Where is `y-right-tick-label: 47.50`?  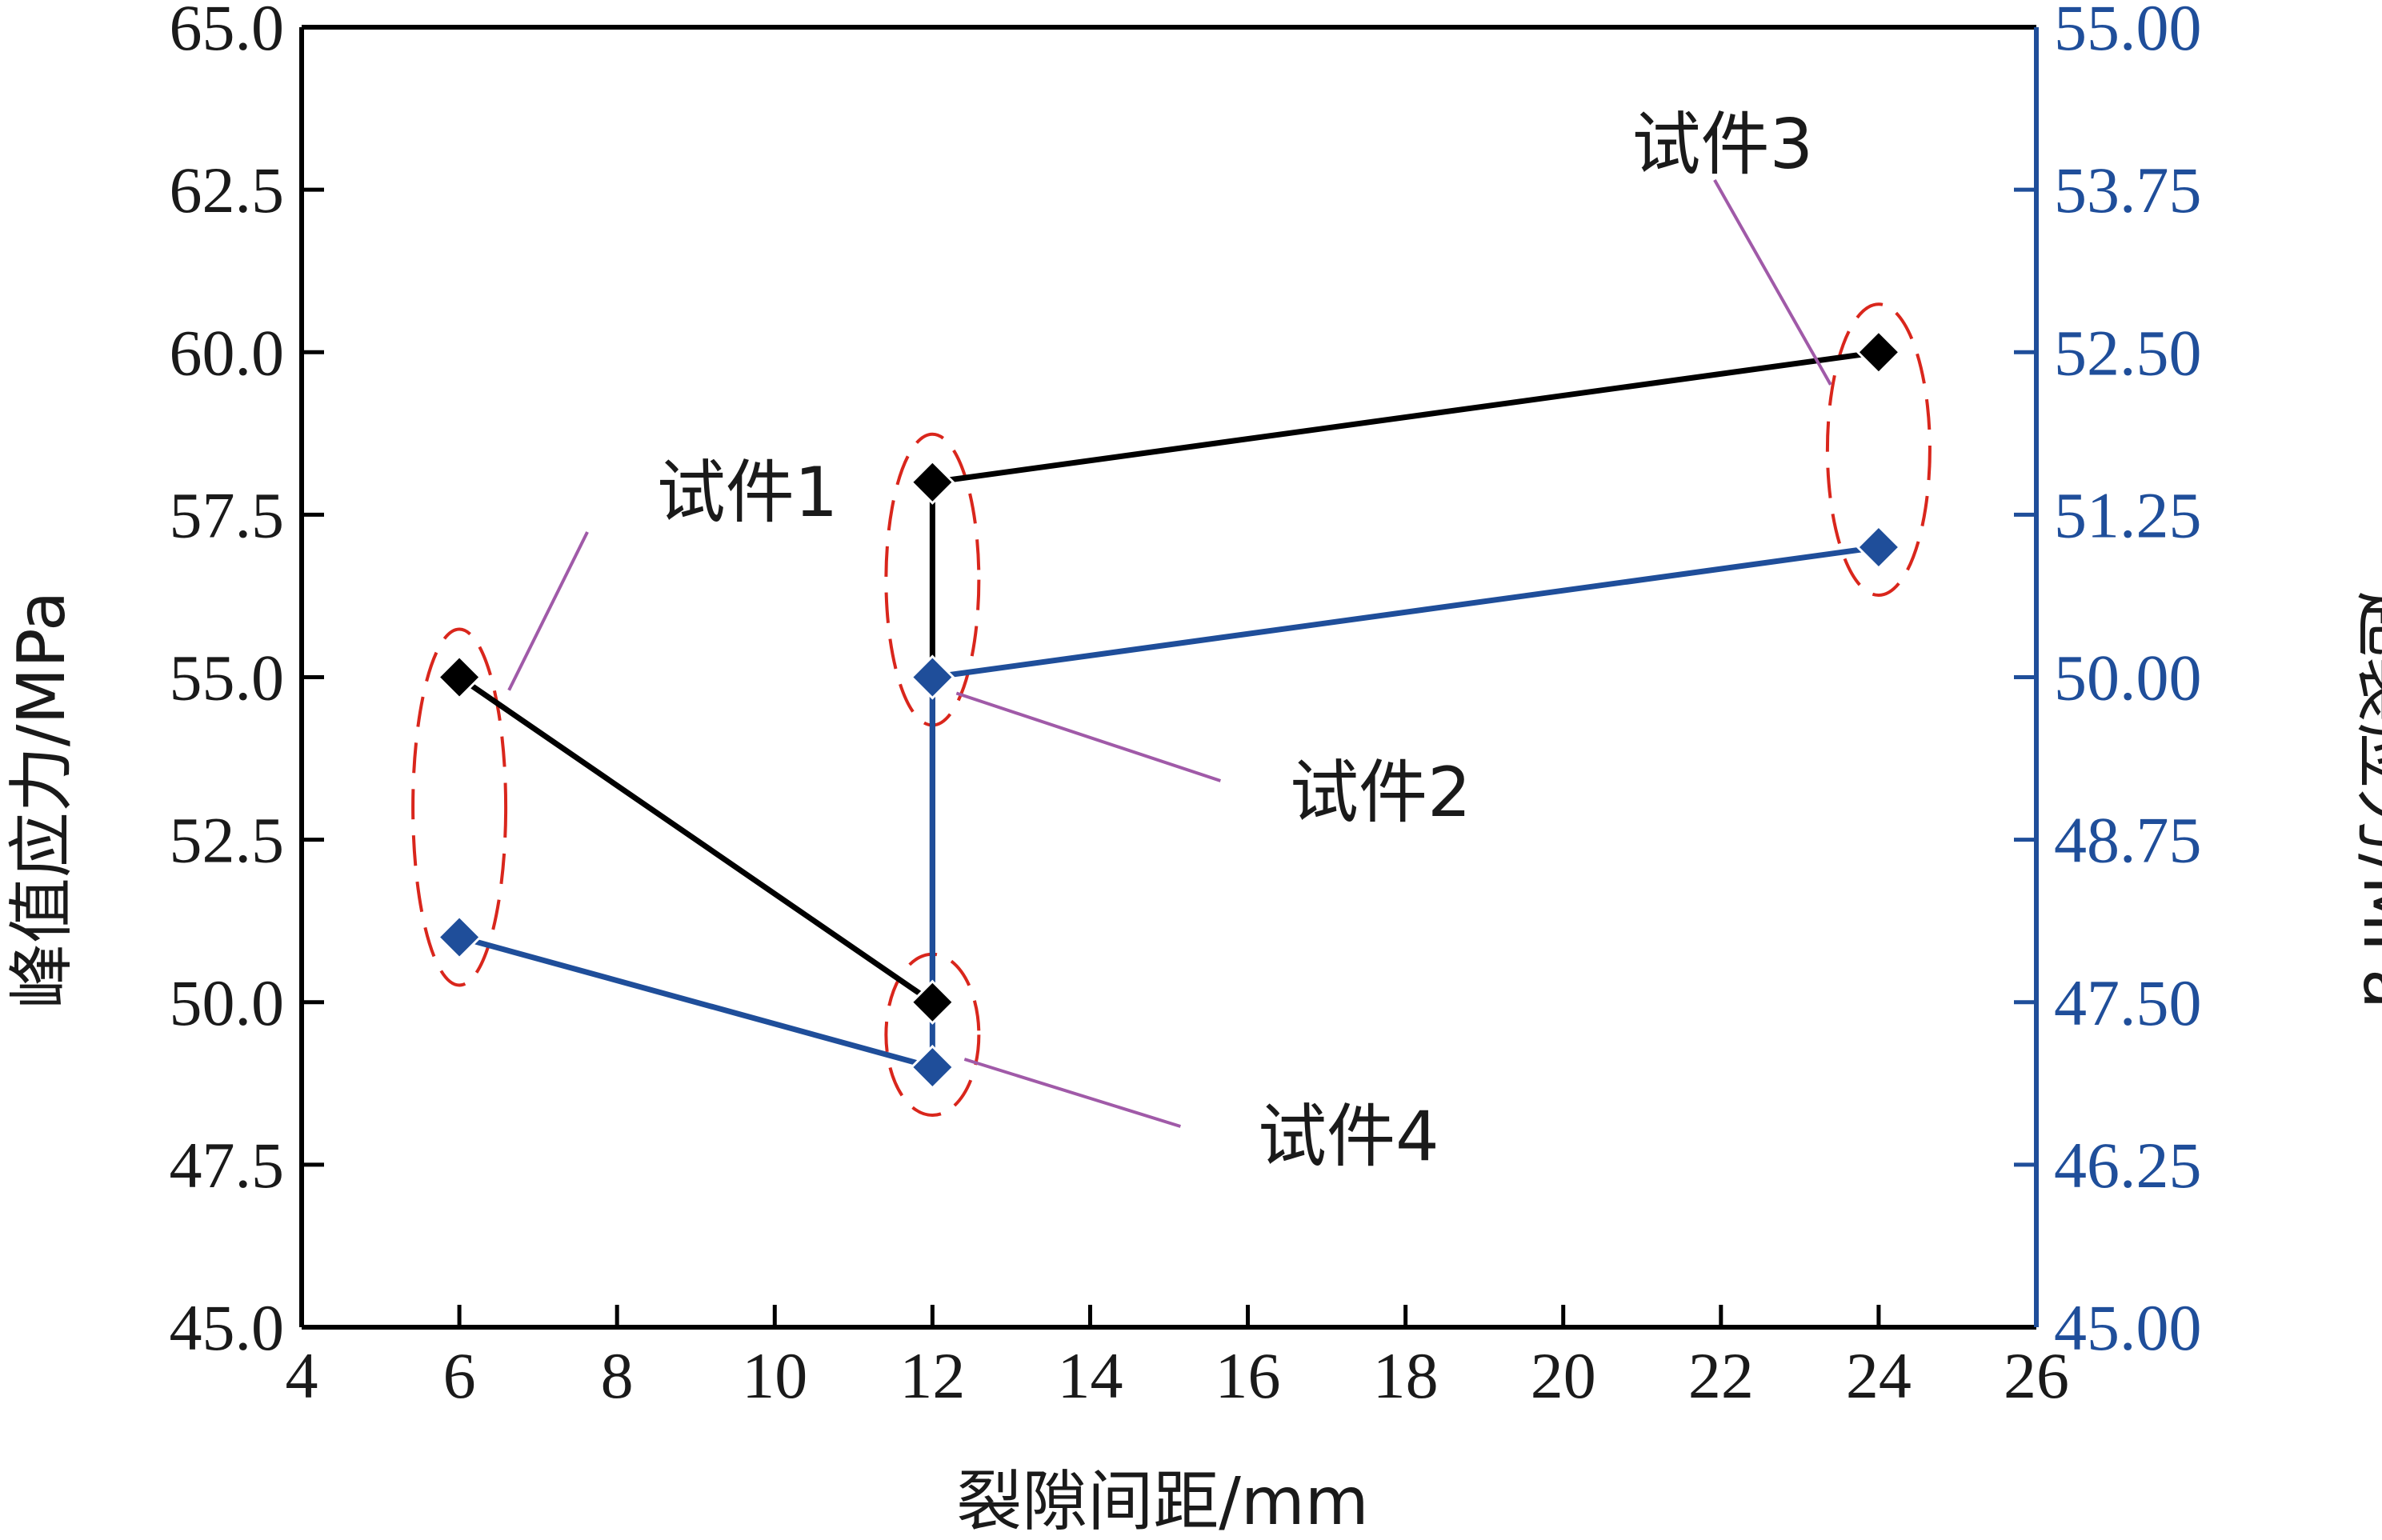
y-right-tick-label: 47.50 is located at coordinates (2128, 1002).